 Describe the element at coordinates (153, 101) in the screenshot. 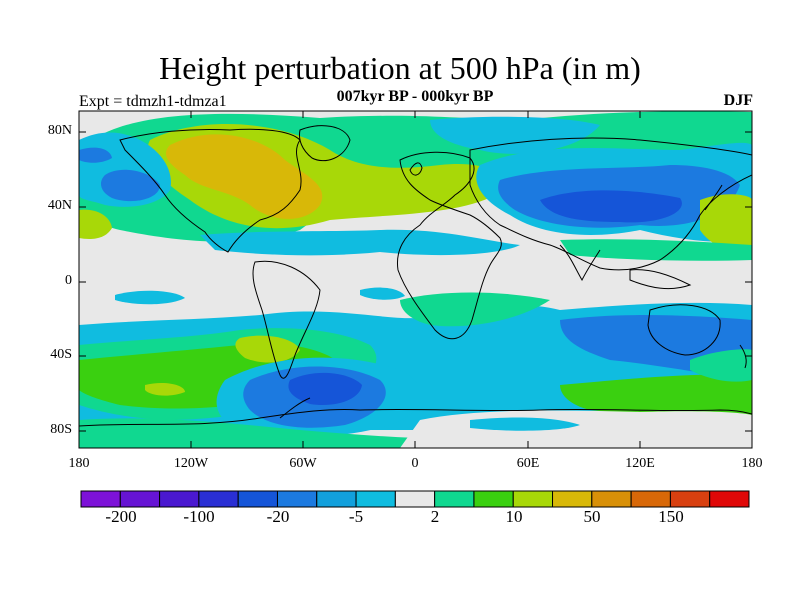

I see `experiment-label: Expt = tdmzh1-tdmza1` at that location.